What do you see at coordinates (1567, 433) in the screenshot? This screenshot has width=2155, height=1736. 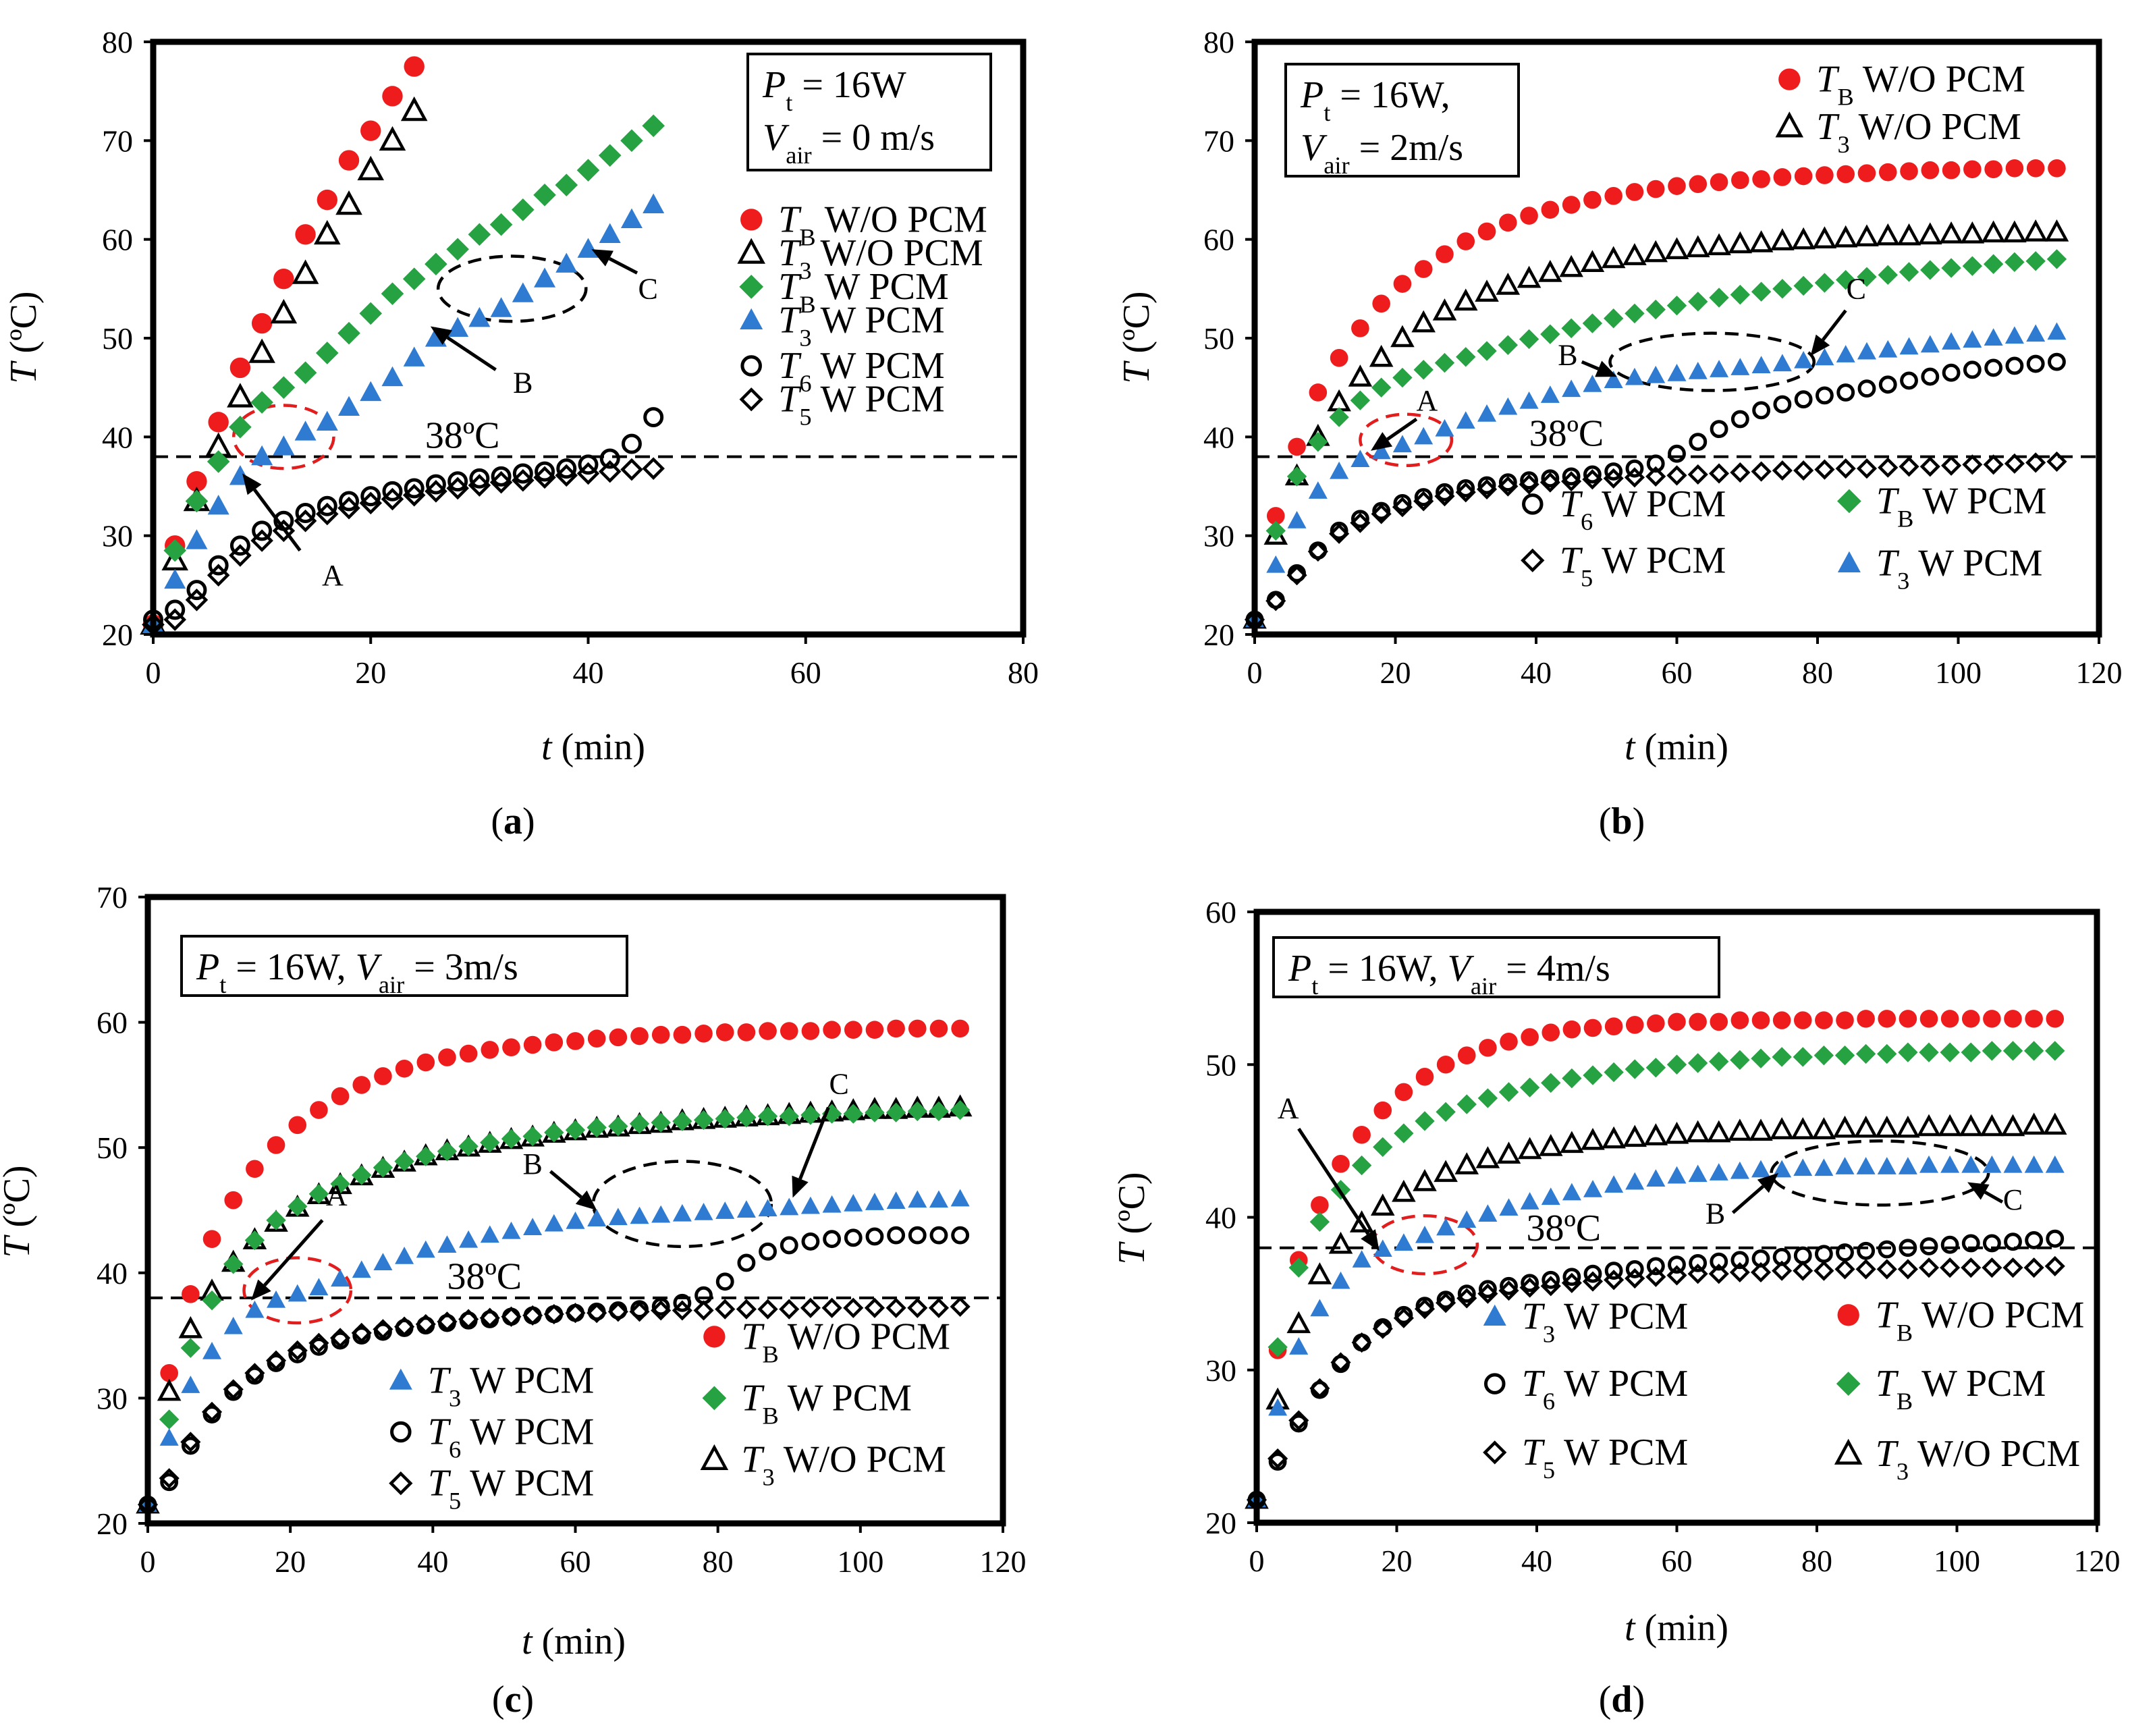 I see `reference-line-label: 38ºC` at bounding box center [1567, 433].